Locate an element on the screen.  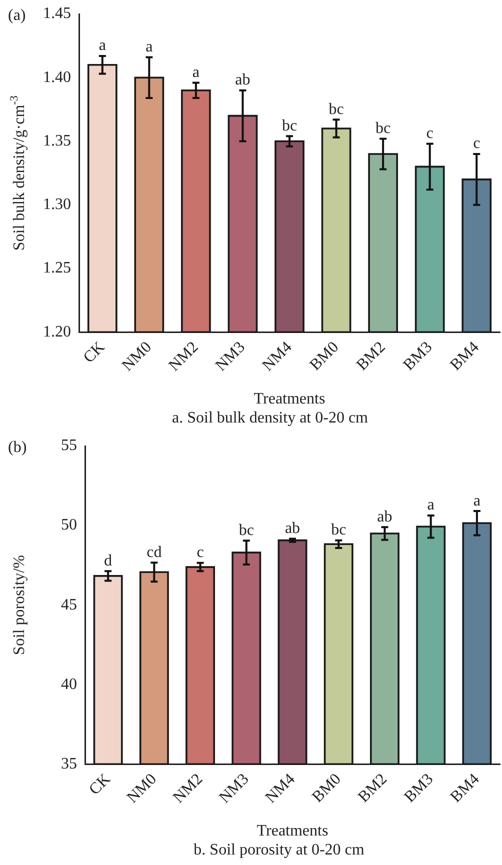
y-tick-label: 40 is located at coordinates (69, 684).